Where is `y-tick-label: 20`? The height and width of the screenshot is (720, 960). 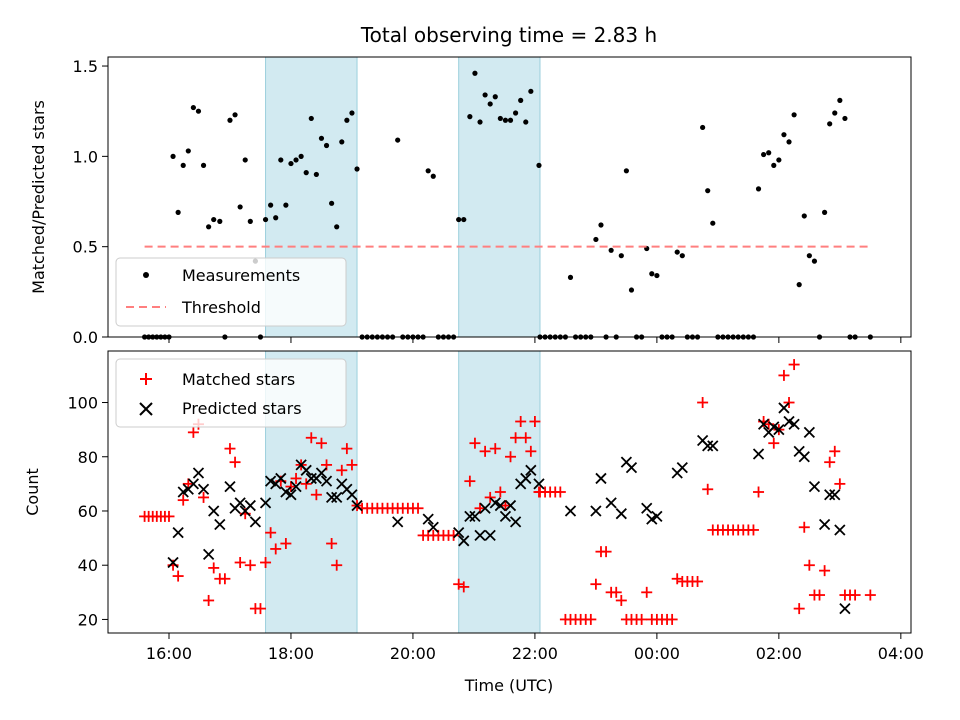 y-tick-label: 20 is located at coordinates (88, 619).